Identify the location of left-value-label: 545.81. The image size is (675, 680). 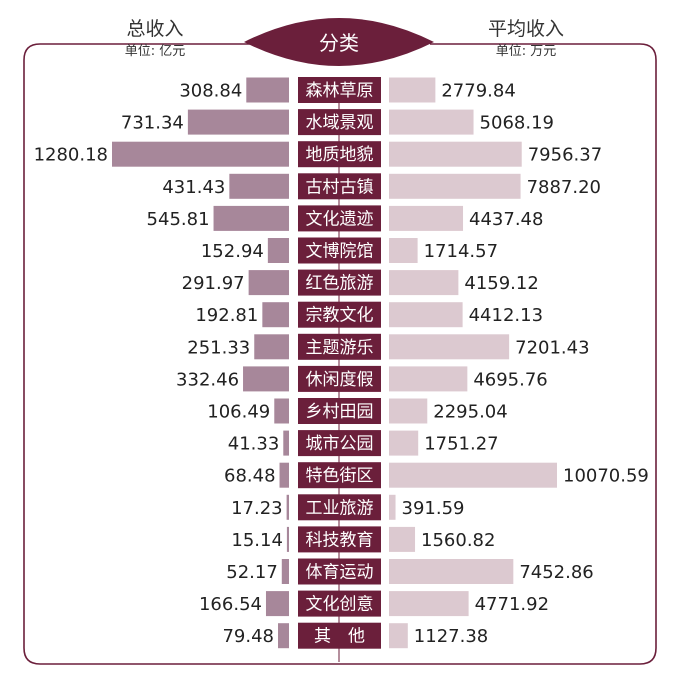
(178, 219).